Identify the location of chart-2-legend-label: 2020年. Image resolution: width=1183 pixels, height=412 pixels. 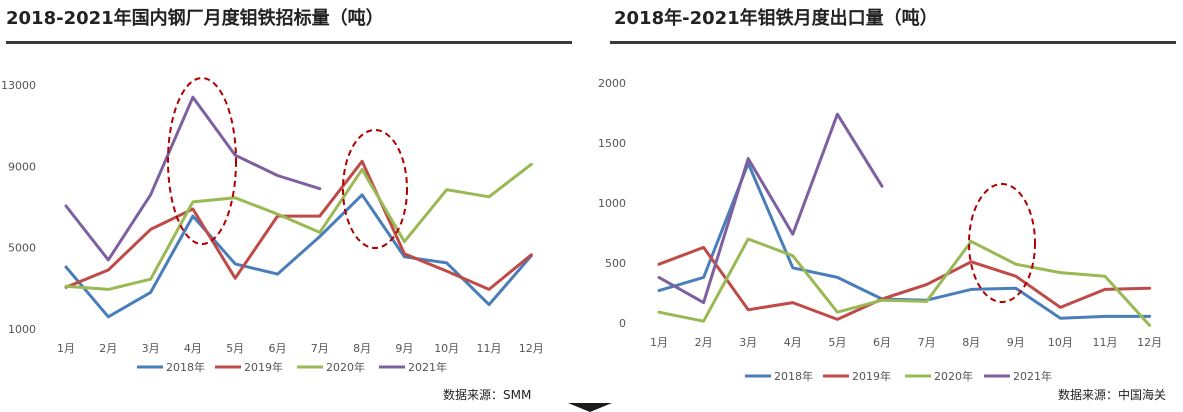
(953, 376).